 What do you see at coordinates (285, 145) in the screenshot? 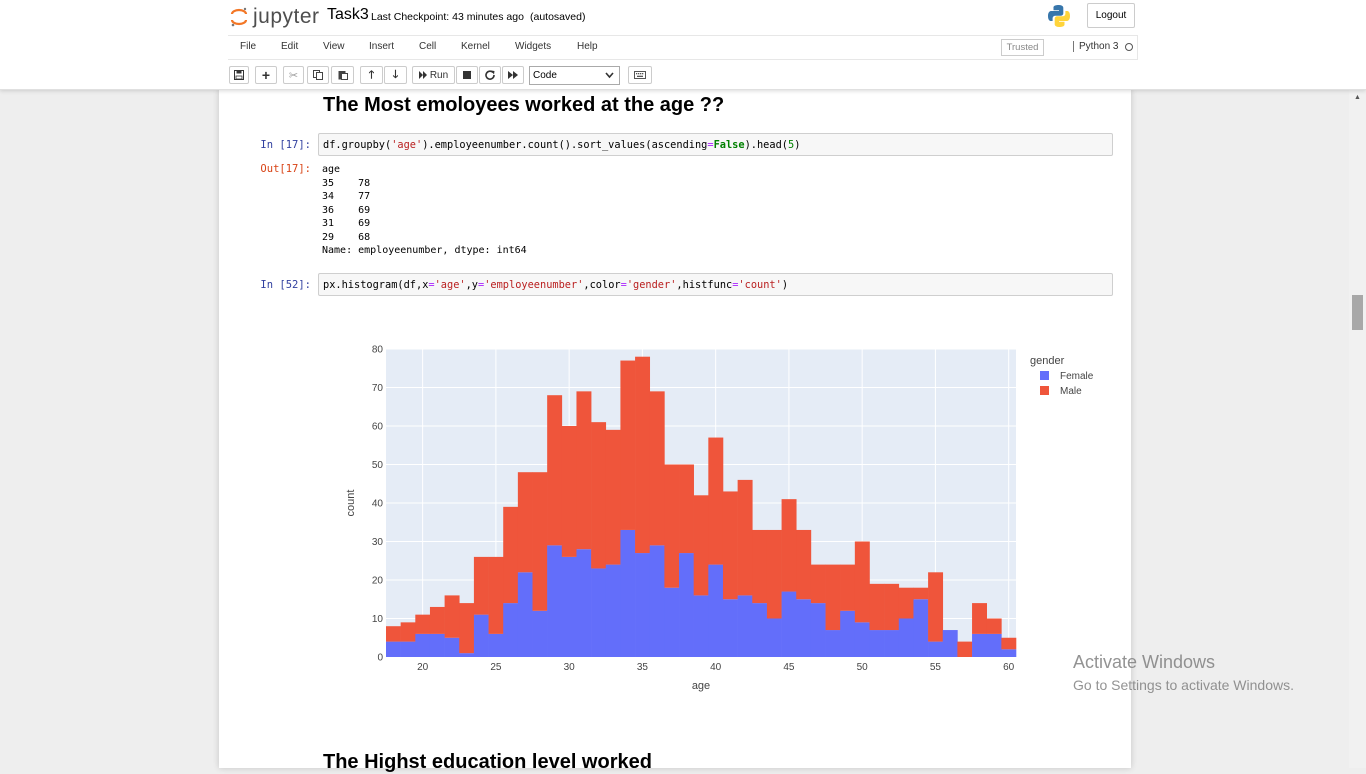
I see `input-prompt: In [17]:` at bounding box center [285, 145].